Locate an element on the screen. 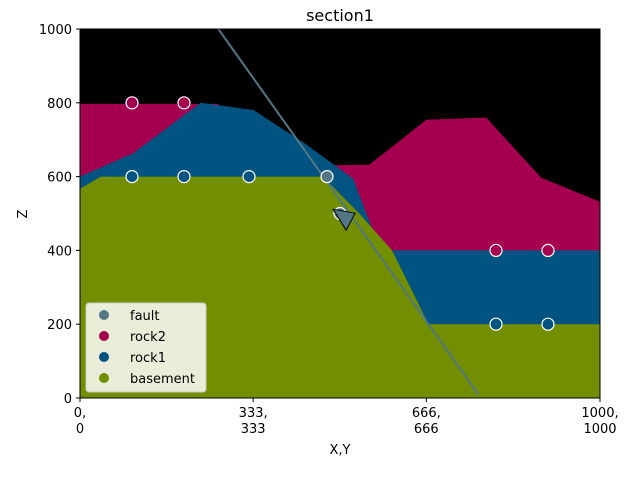  y-axis-label: Z is located at coordinates (23, 213).